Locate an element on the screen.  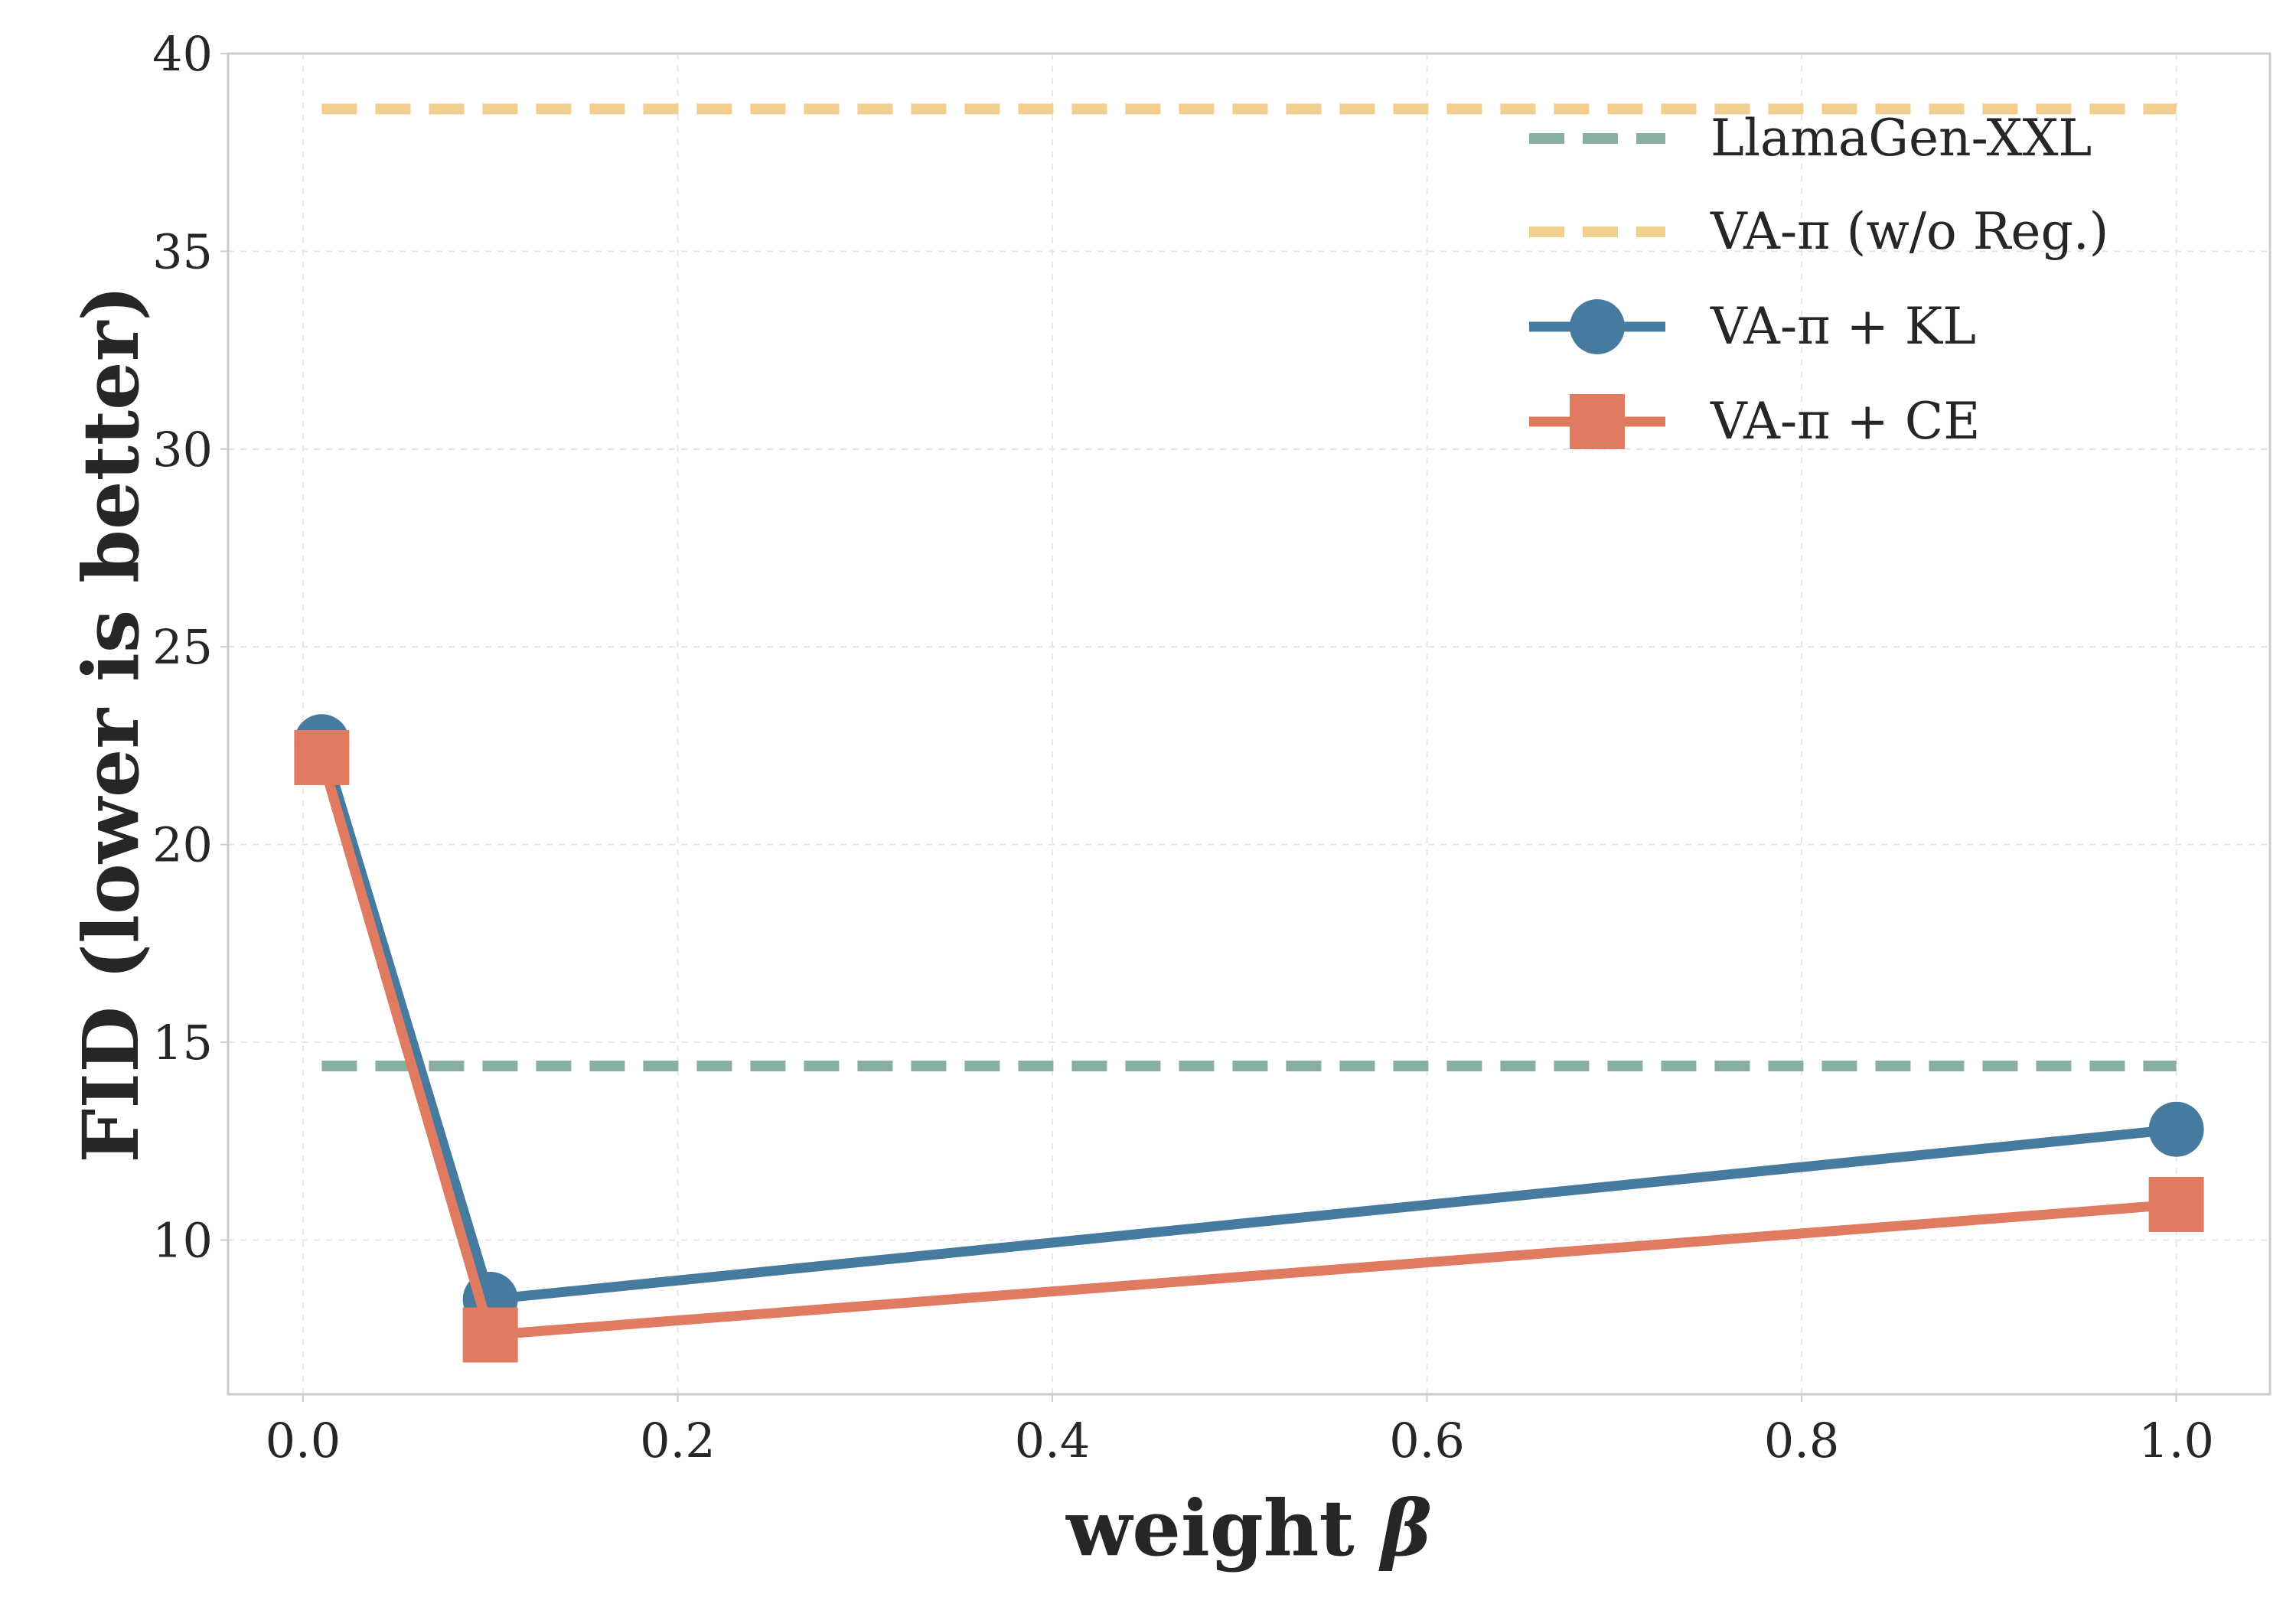
legend-label: LlamaGen-XXL is located at coordinates (1901, 138).